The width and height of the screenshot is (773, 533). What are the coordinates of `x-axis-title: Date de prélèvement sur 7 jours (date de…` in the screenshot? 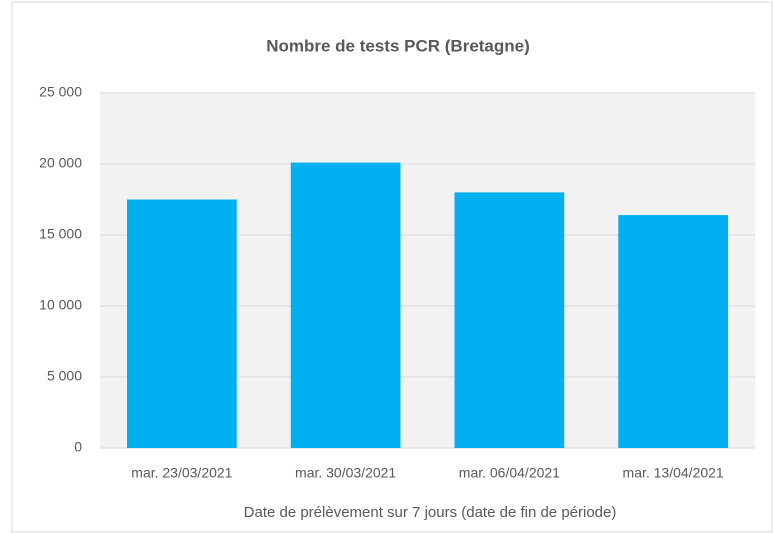 It's located at (430, 512).